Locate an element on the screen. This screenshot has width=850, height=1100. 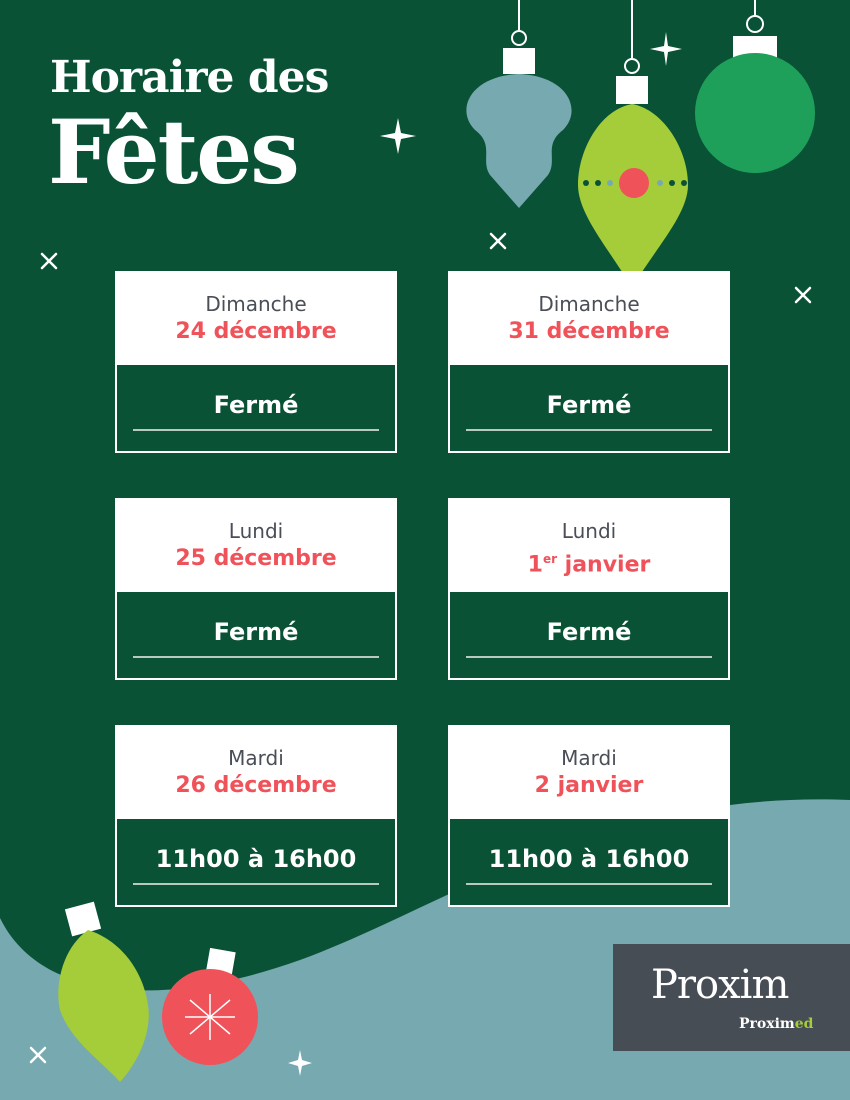
title-line-2: Fêtes is located at coordinates (174, 152).